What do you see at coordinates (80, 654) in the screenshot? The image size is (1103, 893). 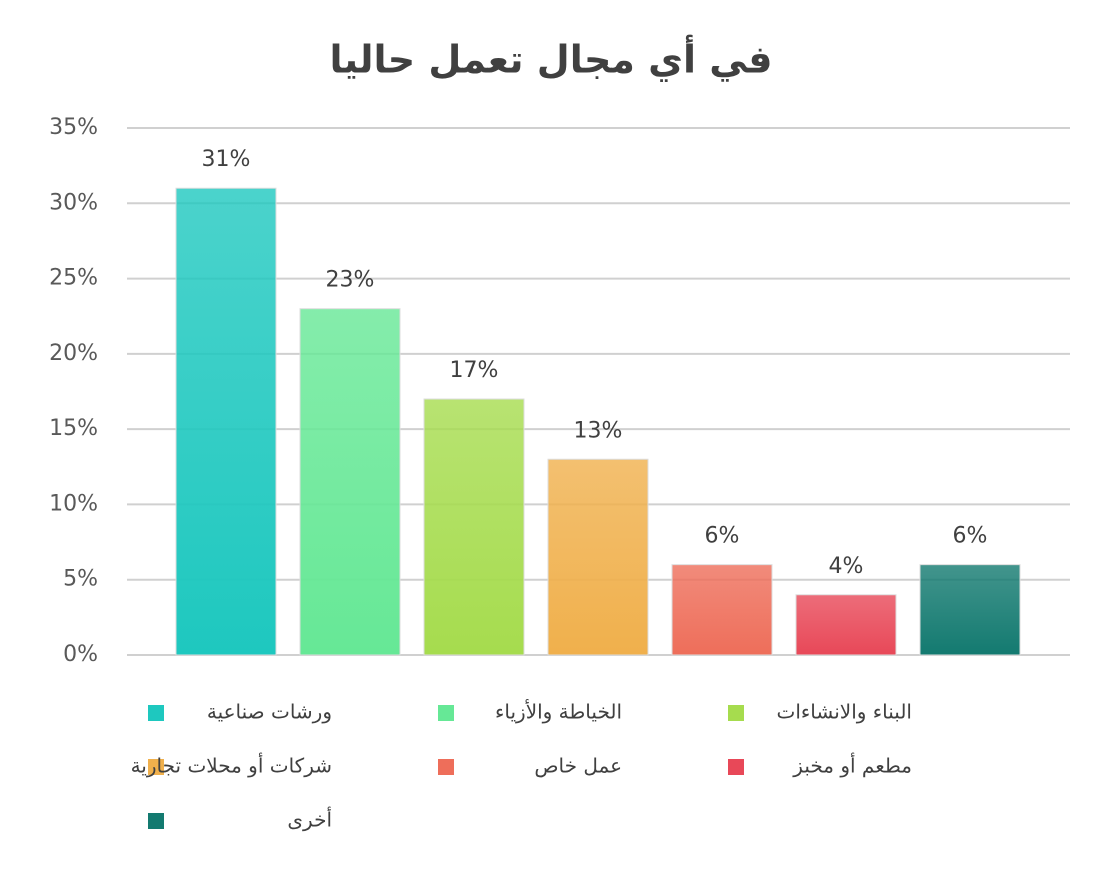 I see `y-tick-label: 0%` at bounding box center [80, 654].